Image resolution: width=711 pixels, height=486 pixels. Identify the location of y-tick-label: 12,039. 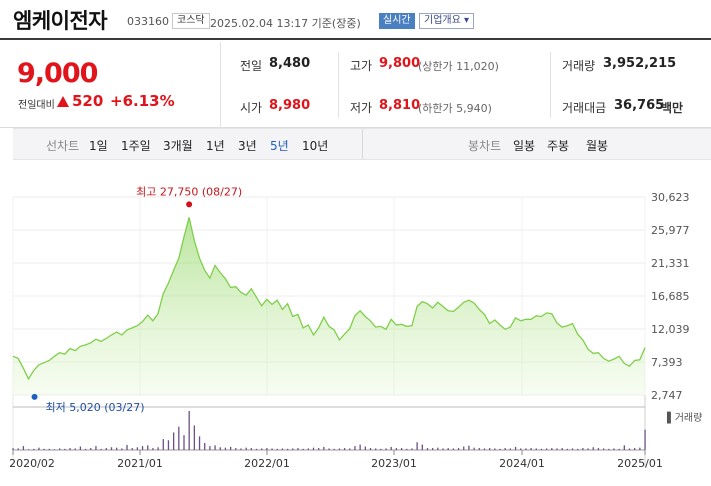
(670, 329).